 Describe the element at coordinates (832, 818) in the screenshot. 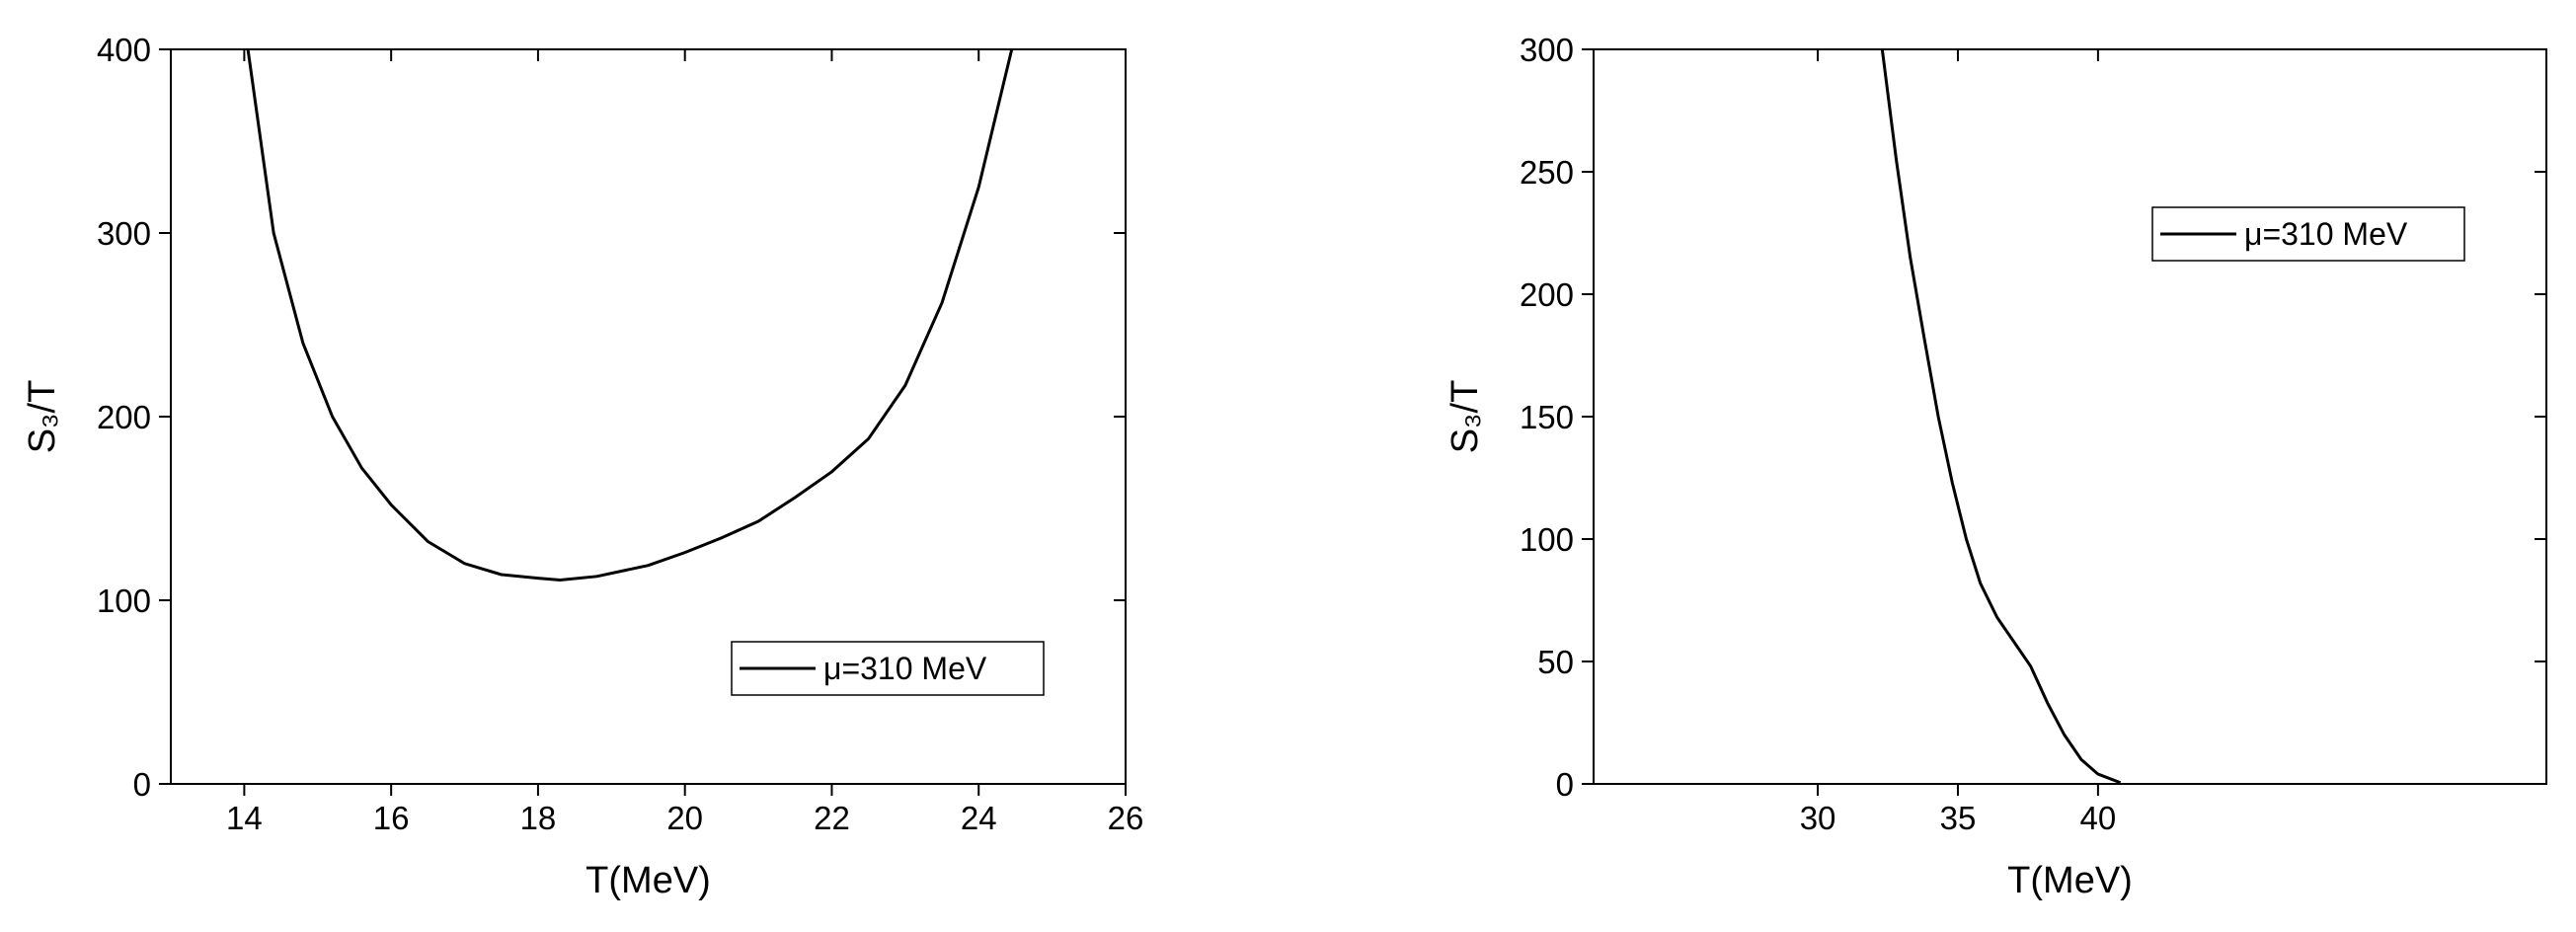

I see `x-tick-label: 22` at that location.